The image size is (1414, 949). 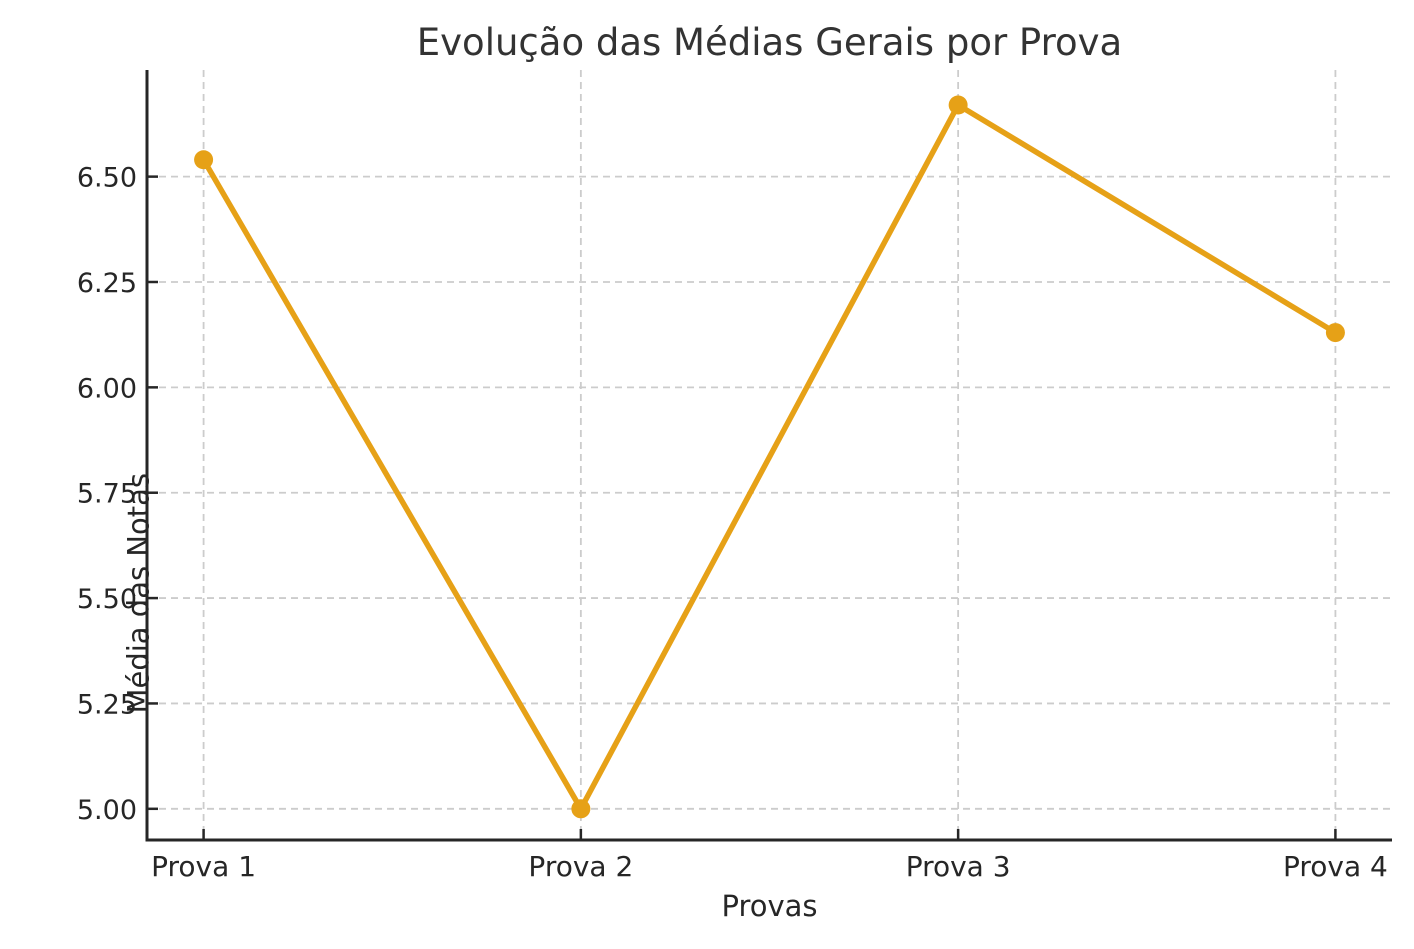 What do you see at coordinates (107, 494) in the screenshot?
I see `y-tick-label: 5.75` at bounding box center [107, 494].